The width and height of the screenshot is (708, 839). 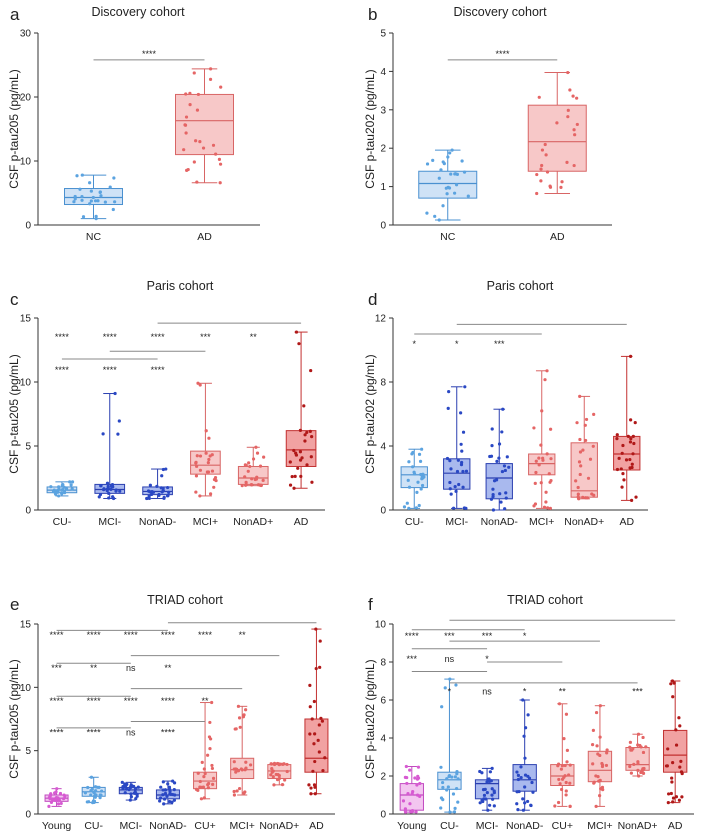 I want to click on x-tick-label: NC, so click(x=448, y=237).